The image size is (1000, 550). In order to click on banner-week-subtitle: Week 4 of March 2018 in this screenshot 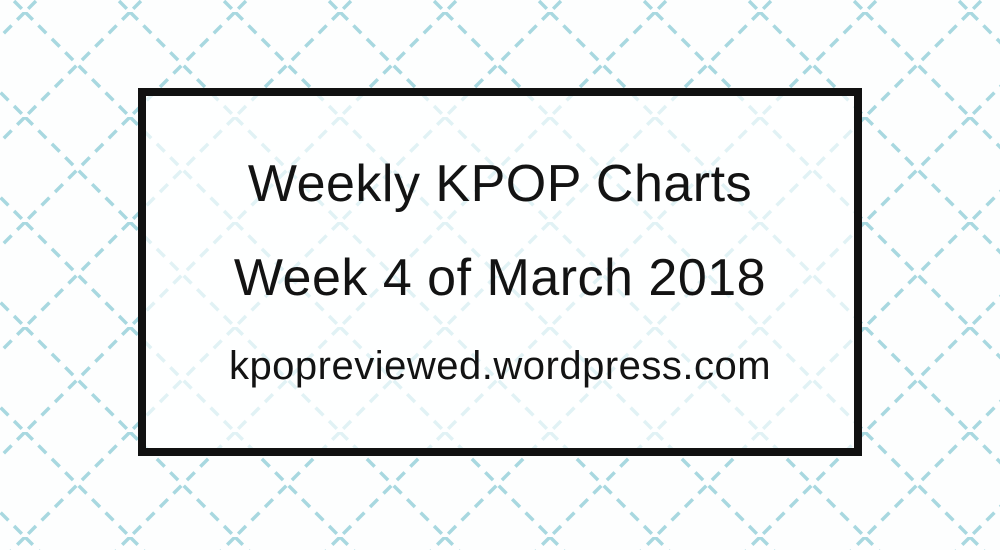, I will do `click(500, 278)`.